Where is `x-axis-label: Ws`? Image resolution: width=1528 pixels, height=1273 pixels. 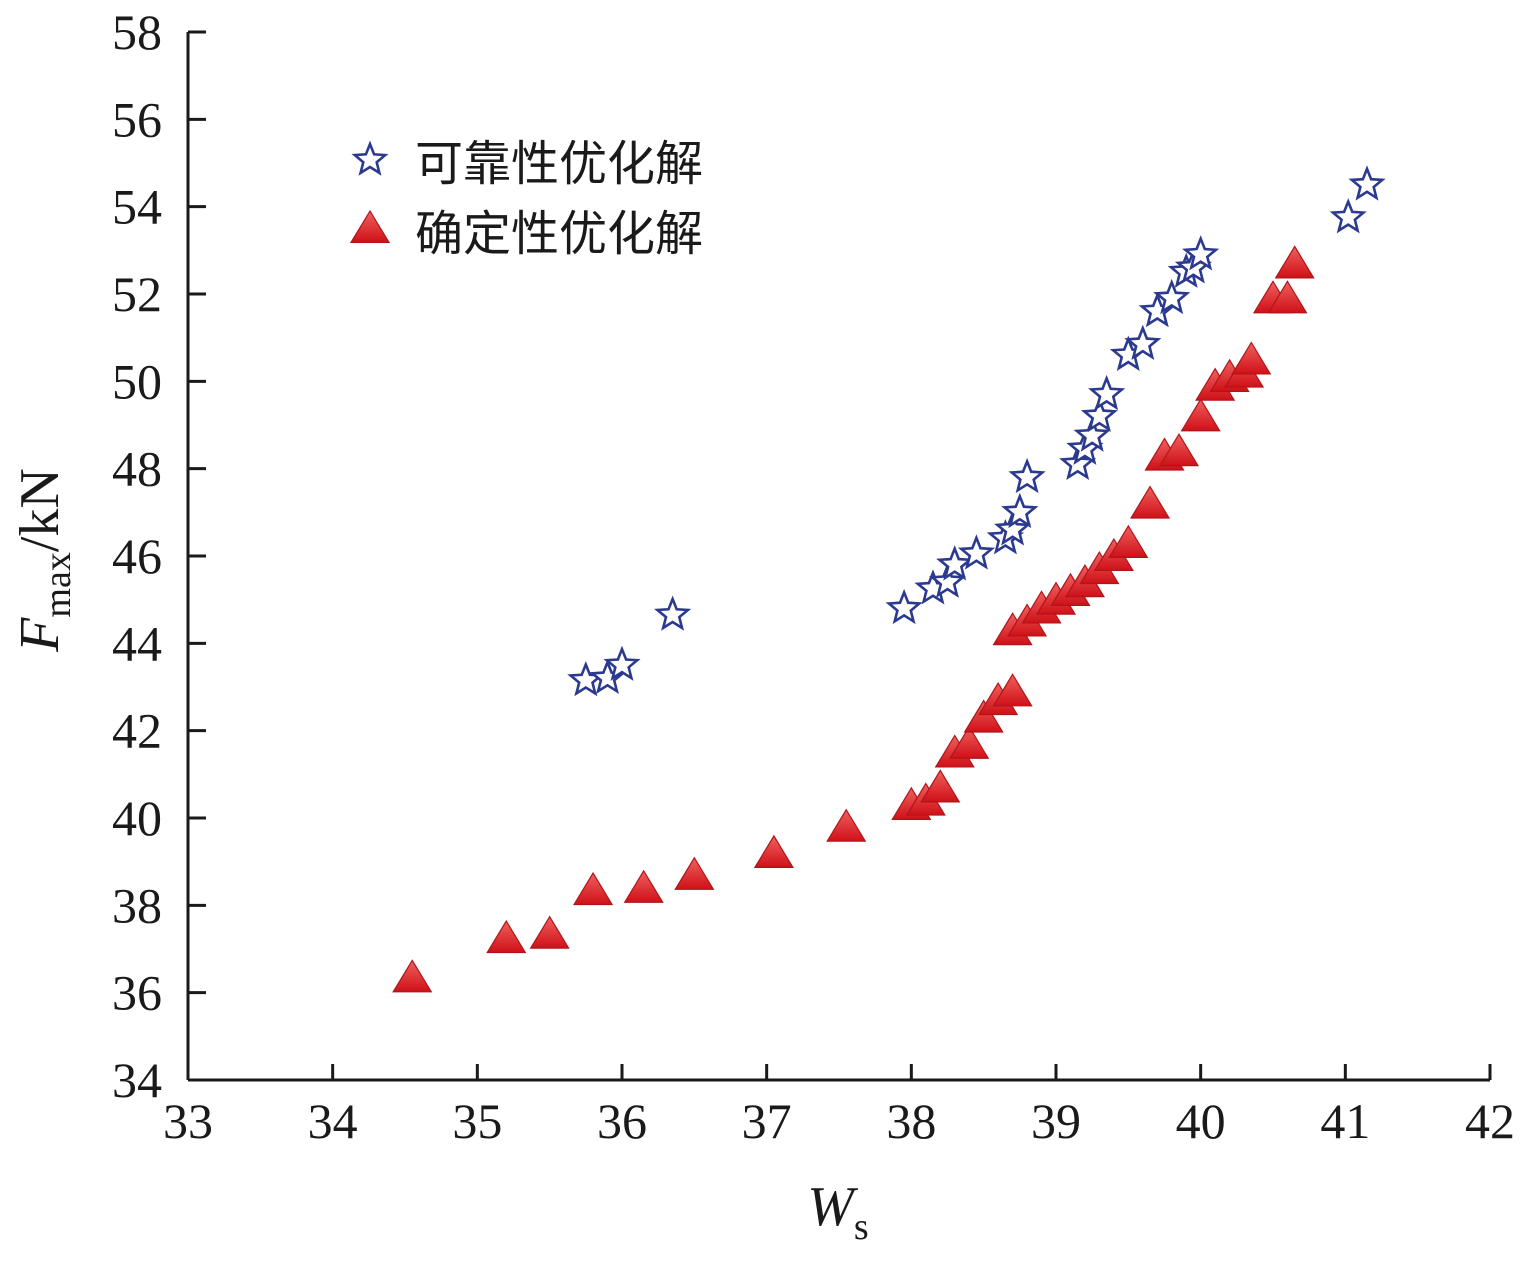
x-axis-label: Ws is located at coordinates (837, 1212).